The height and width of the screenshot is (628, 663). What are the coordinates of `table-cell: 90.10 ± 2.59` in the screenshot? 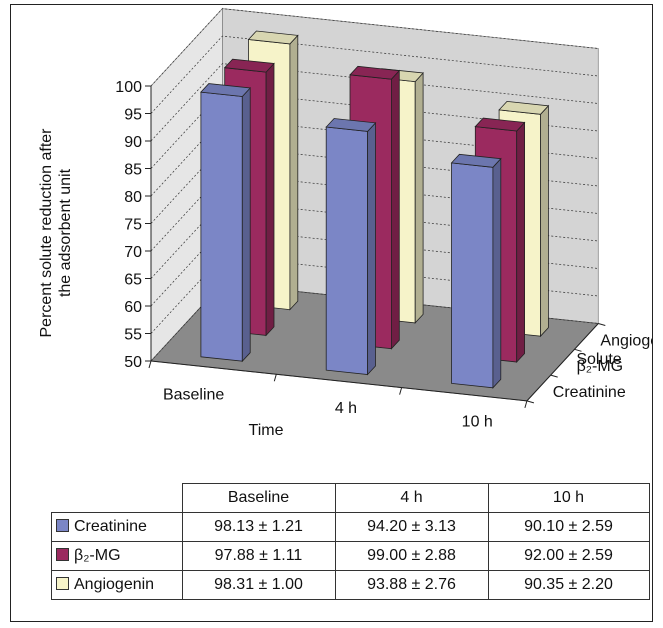 It's located at (568, 527).